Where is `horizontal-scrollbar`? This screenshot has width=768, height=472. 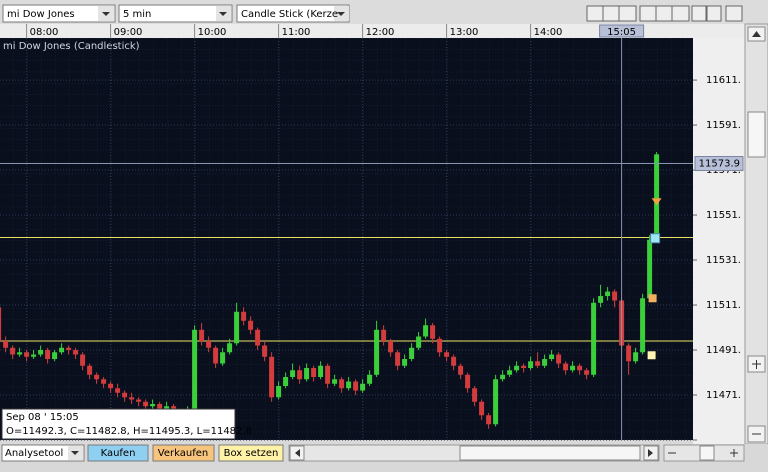
horizontal-scrollbar is located at coordinates (474, 453).